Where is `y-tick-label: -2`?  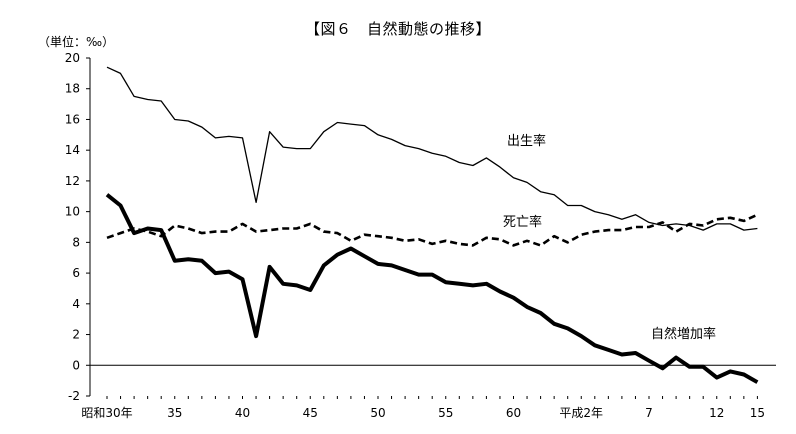 y-tick-label: -2 is located at coordinates (74, 396).